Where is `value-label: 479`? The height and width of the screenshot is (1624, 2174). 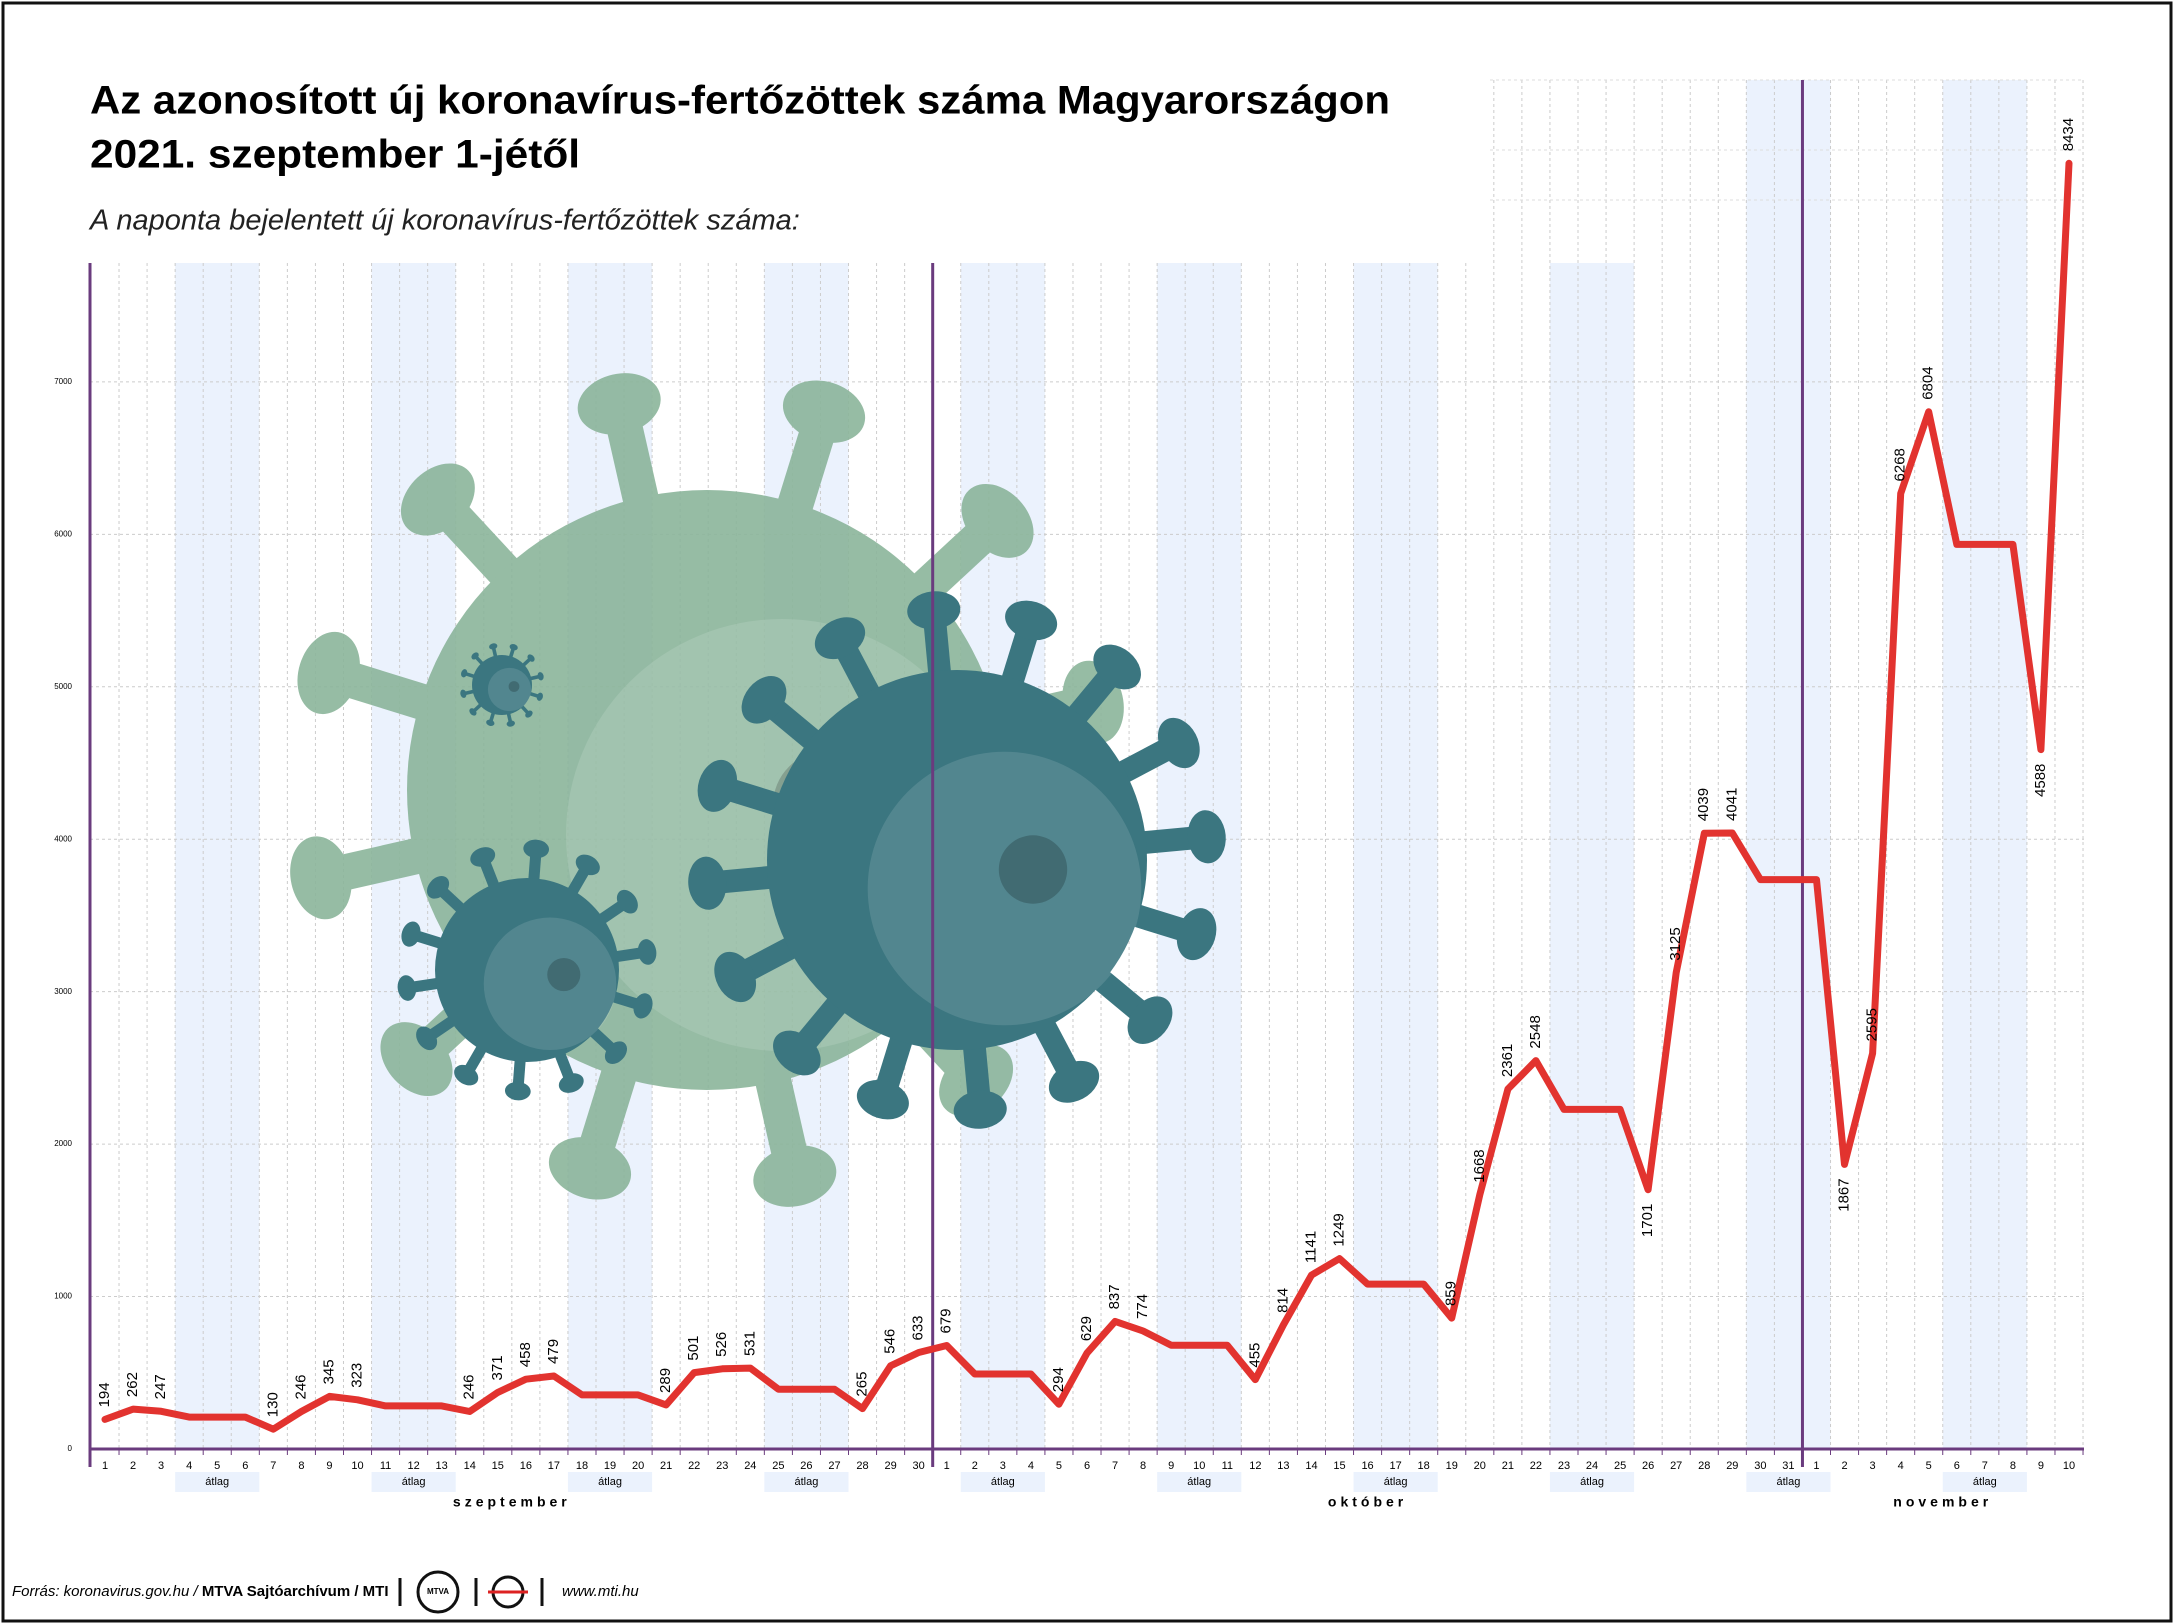
value-label: 479 is located at coordinates (553, 1351).